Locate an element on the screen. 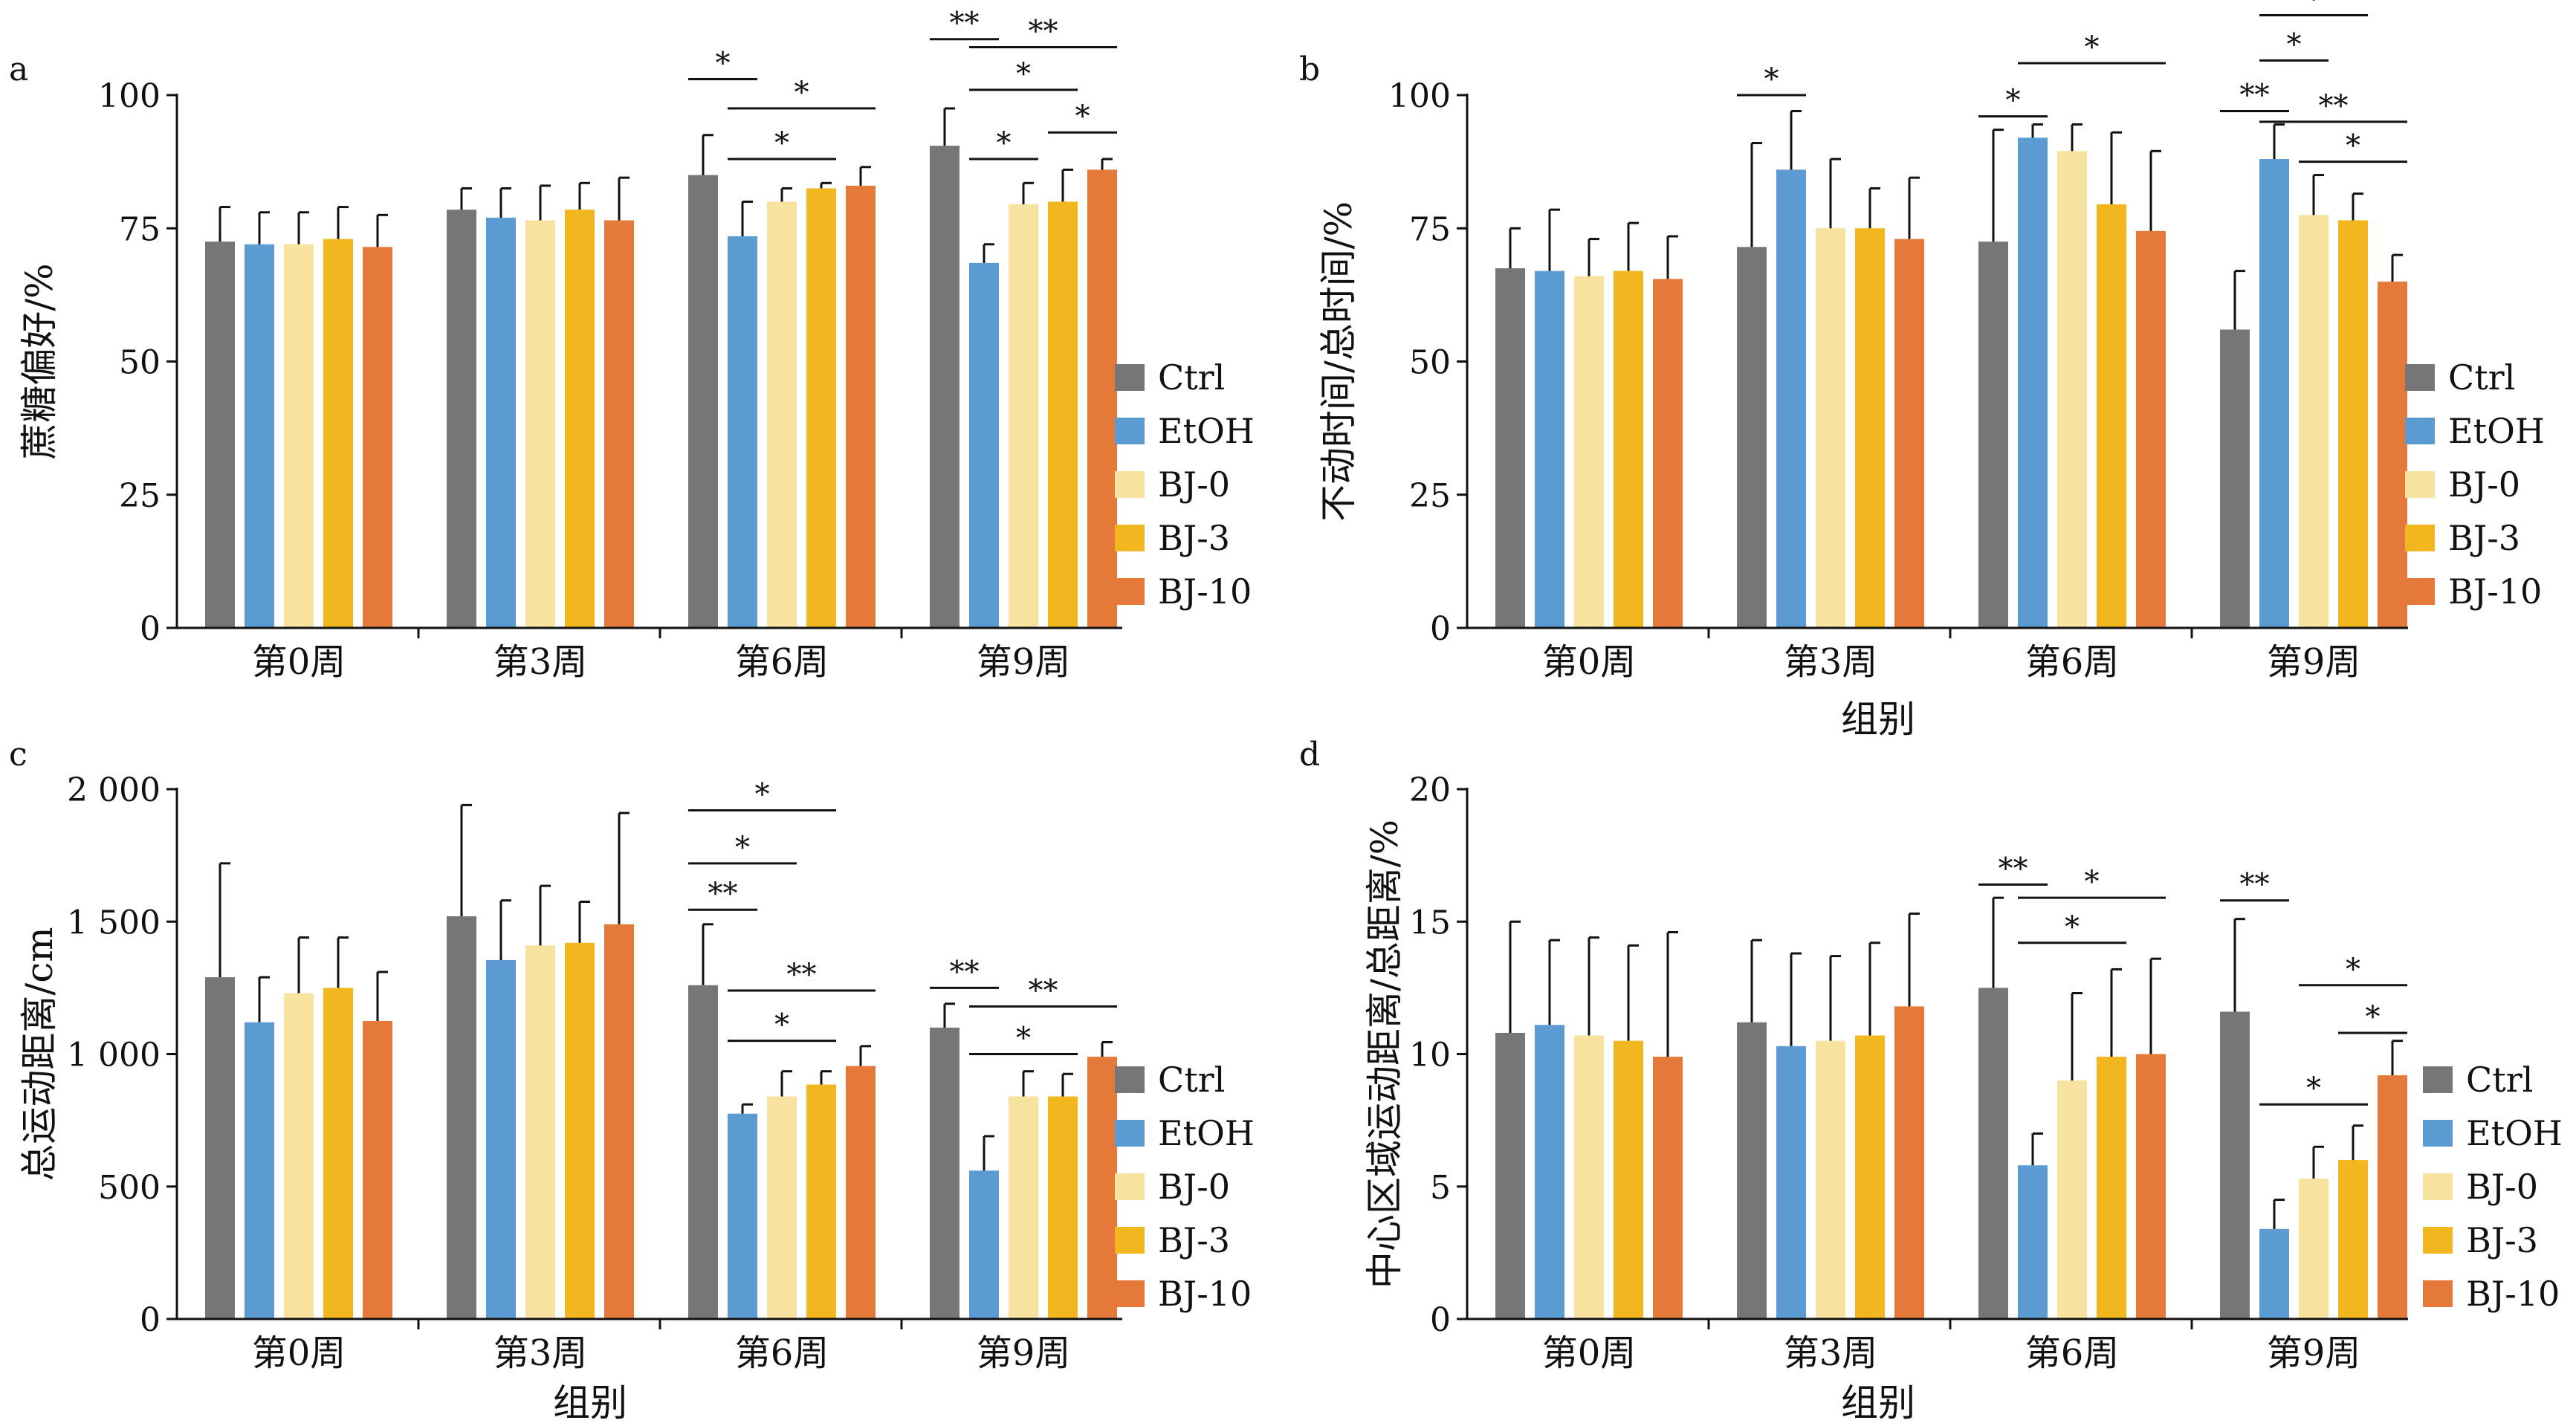 The height and width of the screenshot is (1426, 2576). y-tick-label: 500 is located at coordinates (129, 1188).